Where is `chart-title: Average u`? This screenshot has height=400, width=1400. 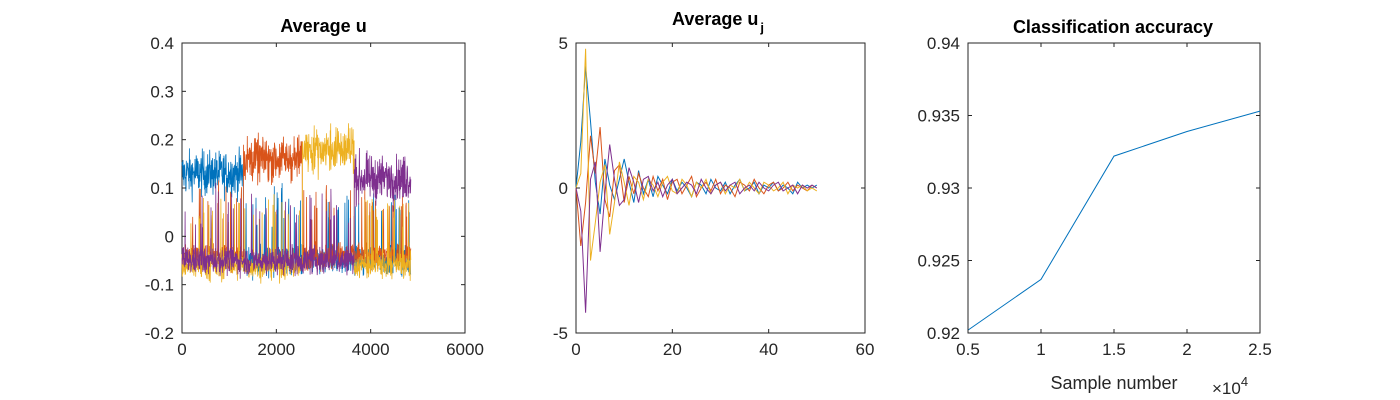
chart-title: Average u is located at coordinates (323, 26).